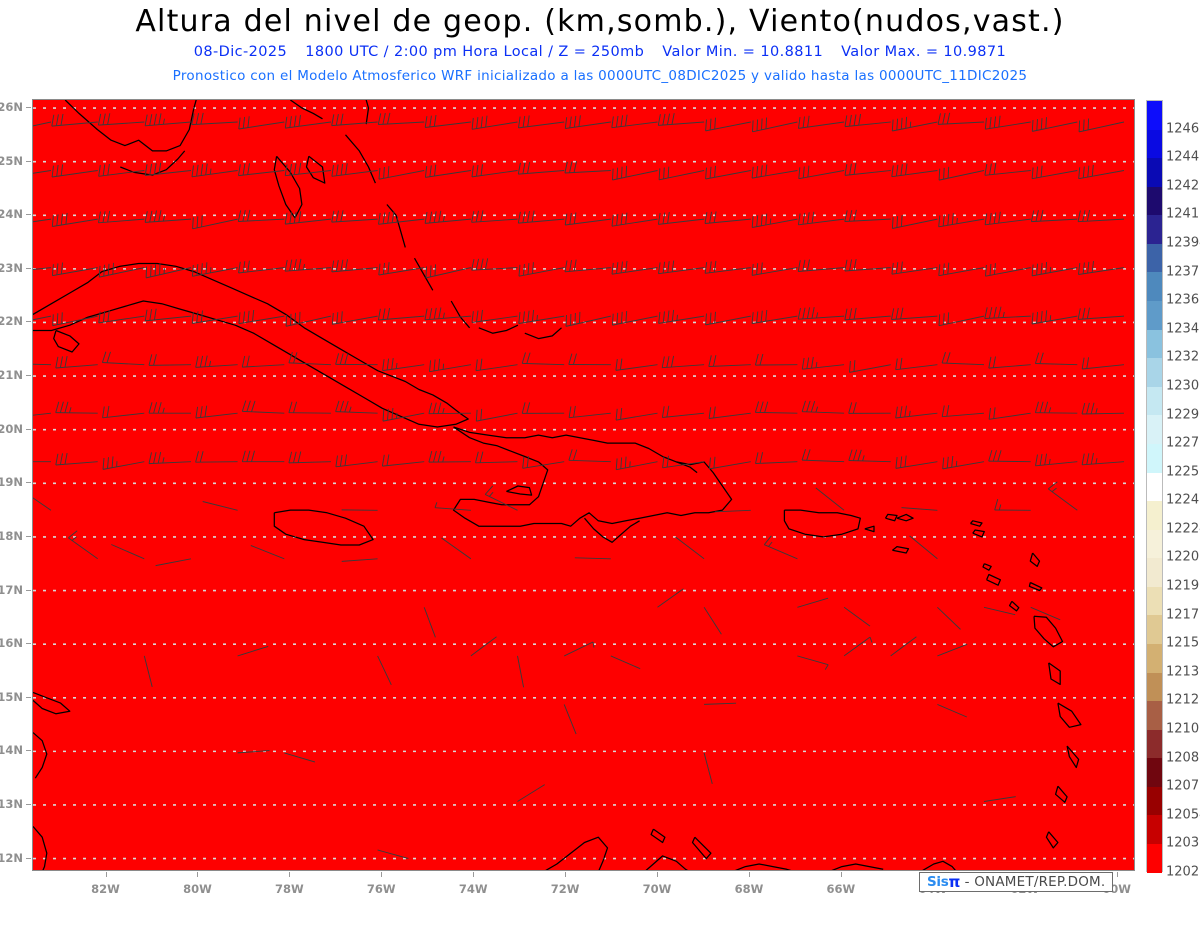 Image resolution: width=1200 pixels, height=927 pixels. I want to click on colorbar-tick-label: 12360, so click(1183, 300).